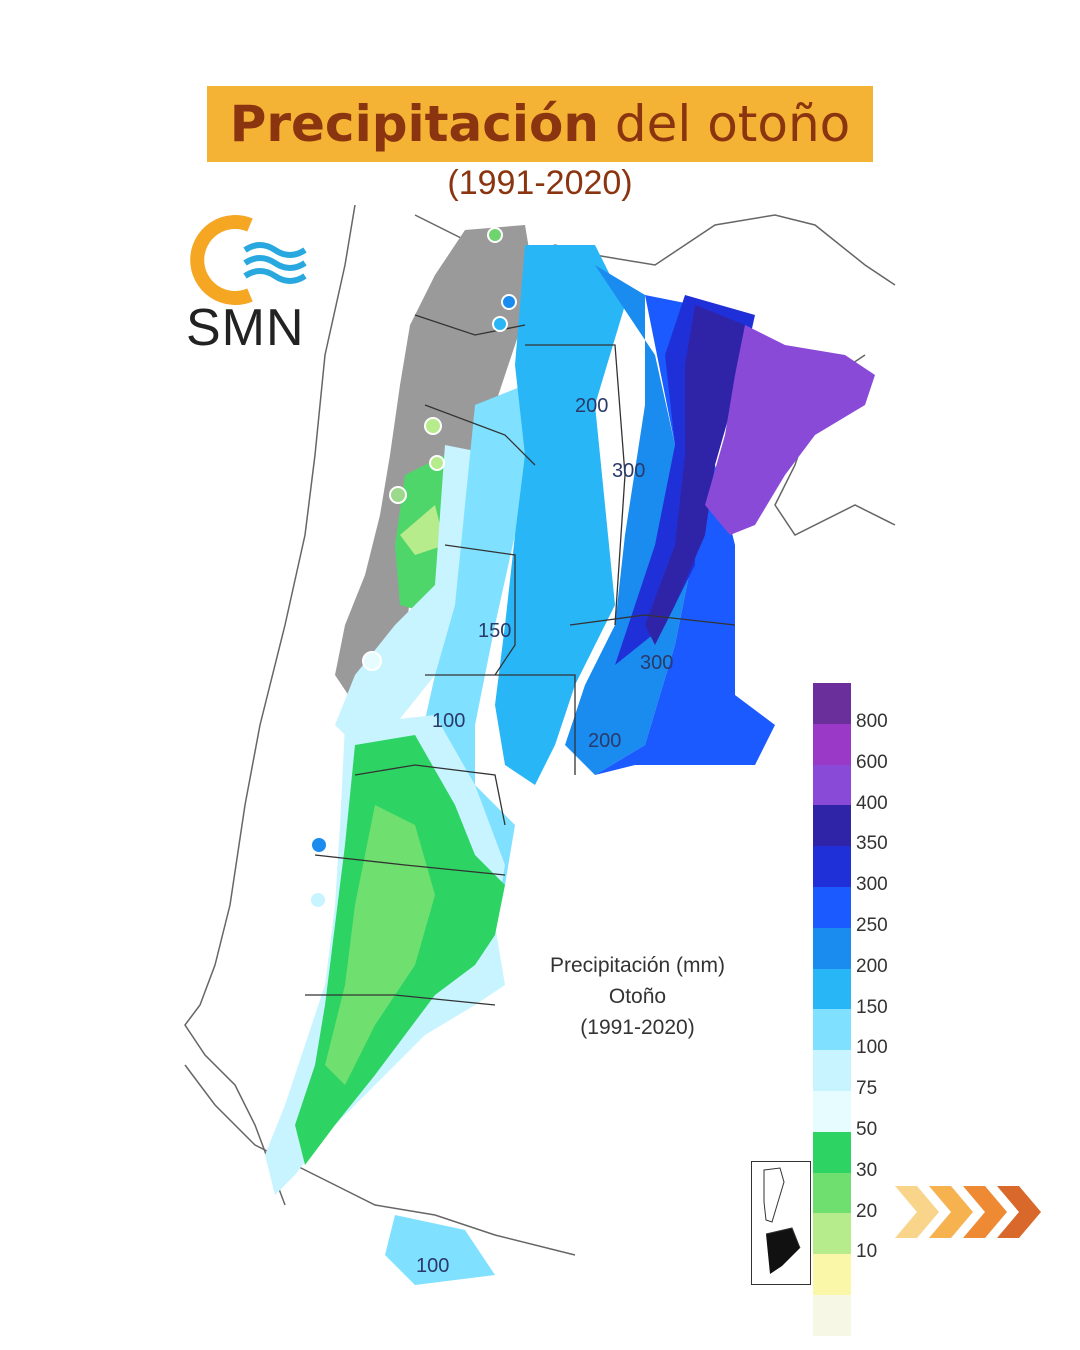 The width and height of the screenshot is (1080, 1350). I want to click on title-banner, so click(540, 124).